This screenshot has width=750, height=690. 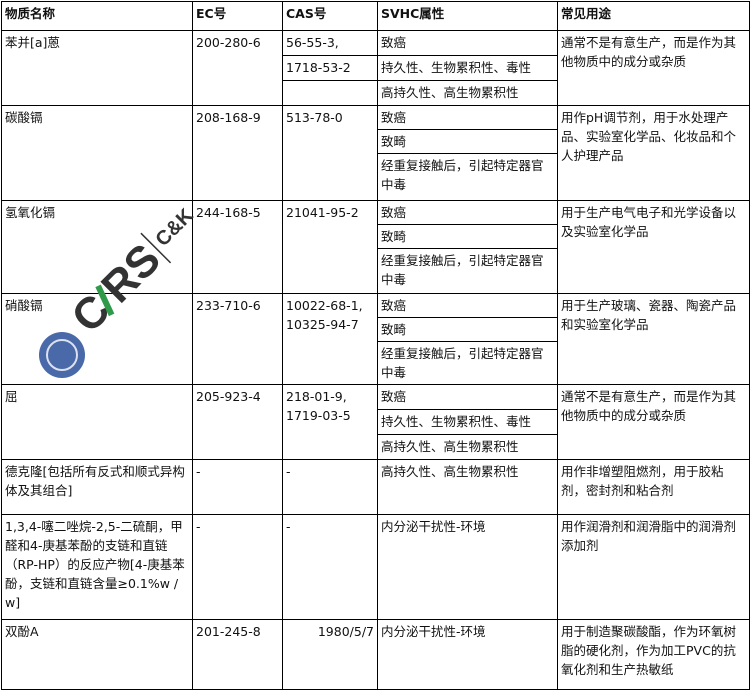 What do you see at coordinates (237, 247) in the screenshot?
I see `cell-ec: 244-168-5` at bounding box center [237, 247].